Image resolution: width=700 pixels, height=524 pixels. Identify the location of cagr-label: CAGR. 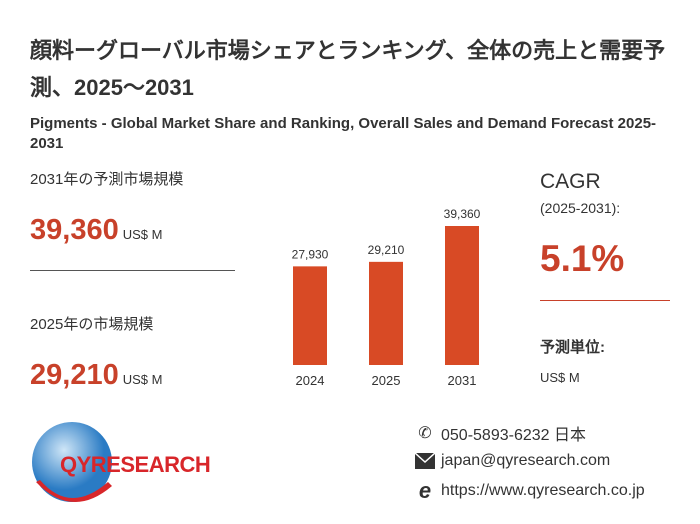
(570, 181).